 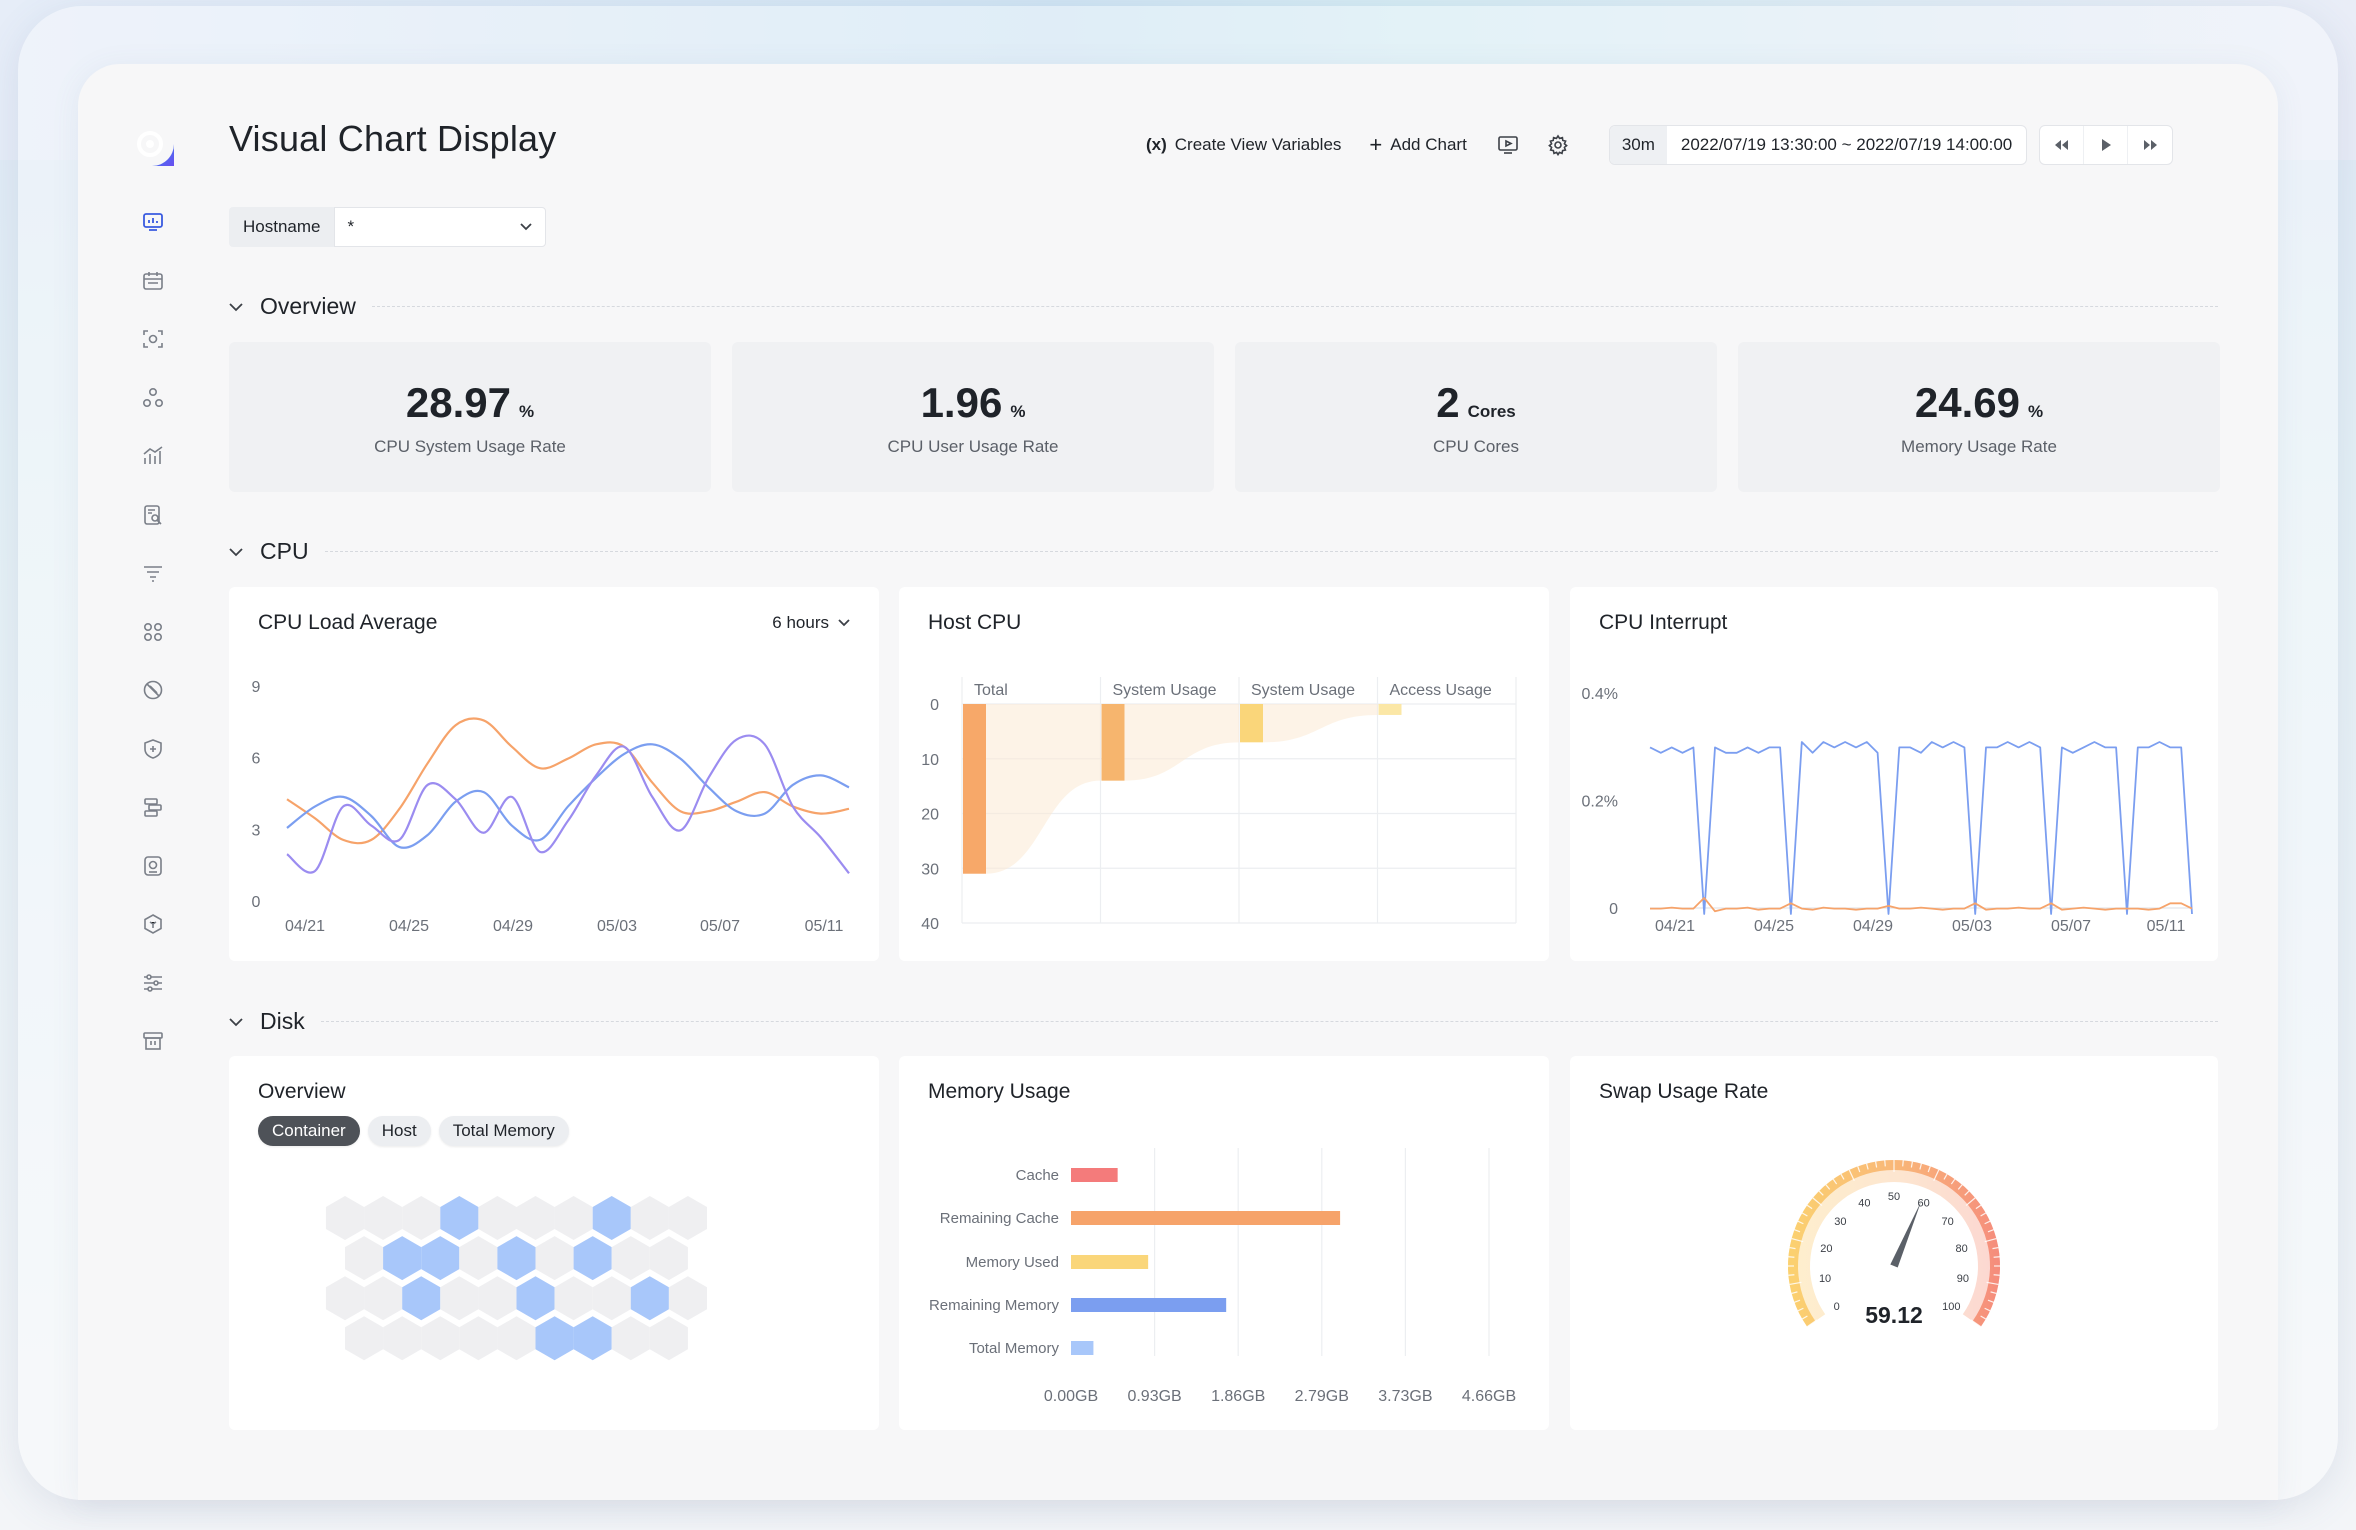 What do you see at coordinates (153, 924) in the screenshot?
I see `sidebar-item-hexagon` at bounding box center [153, 924].